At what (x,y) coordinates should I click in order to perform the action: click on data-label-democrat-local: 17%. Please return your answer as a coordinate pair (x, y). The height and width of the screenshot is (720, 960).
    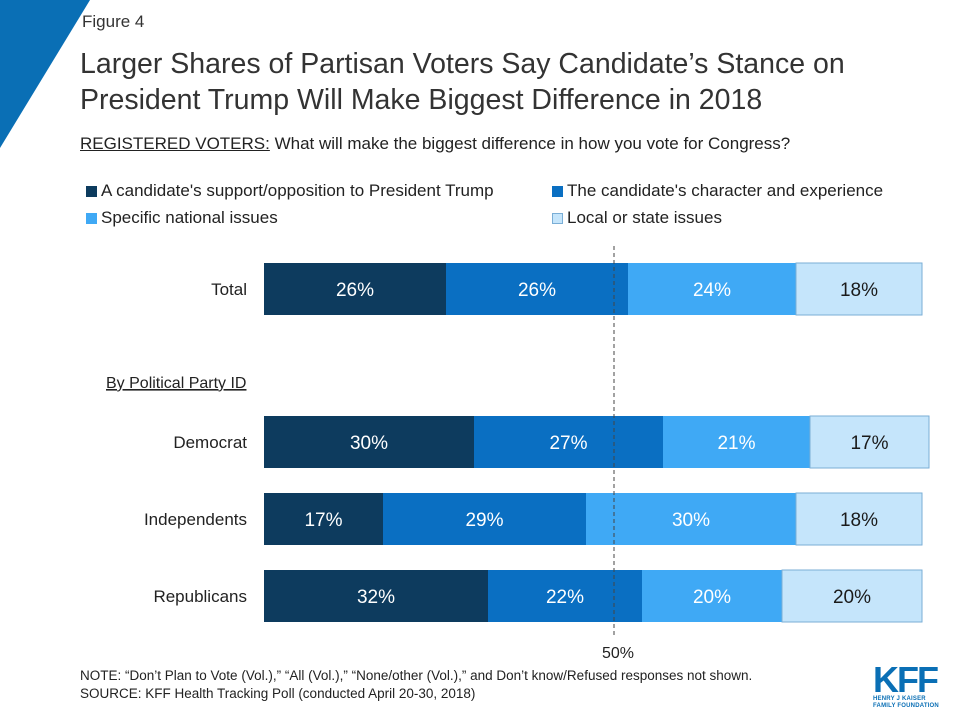
    Looking at the image, I should click on (869, 443).